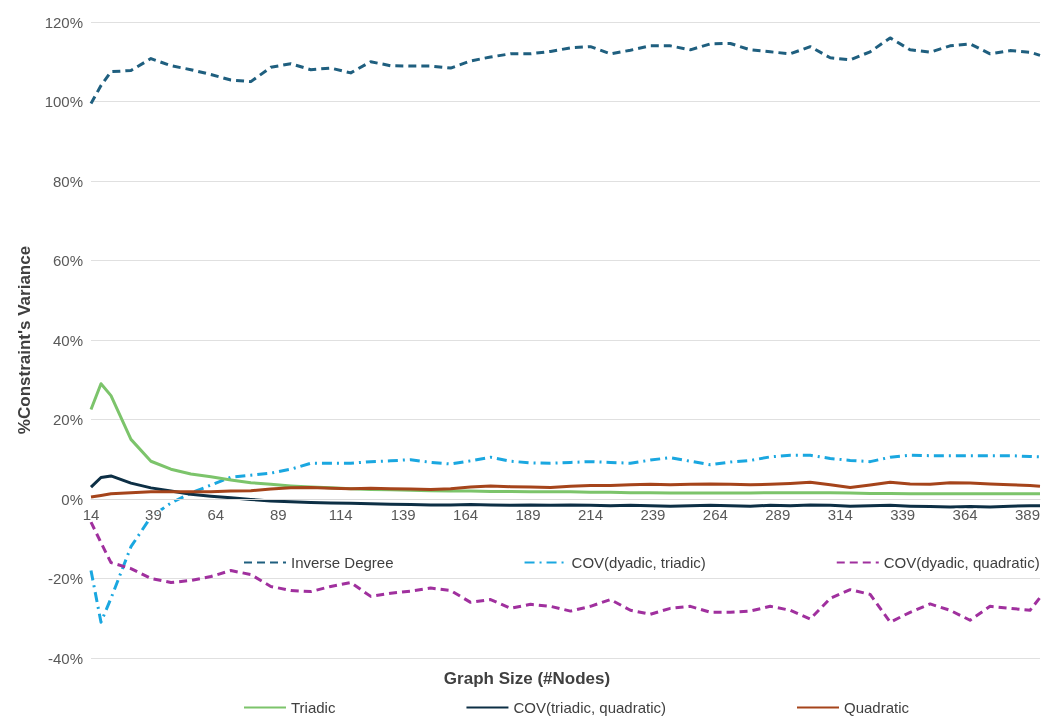 Image resolution: width=1054 pixels, height=728 pixels. What do you see at coordinates (466, 514) in the screenshot?
I see `x-tick-label: 164` at bounding box center [466, 514].